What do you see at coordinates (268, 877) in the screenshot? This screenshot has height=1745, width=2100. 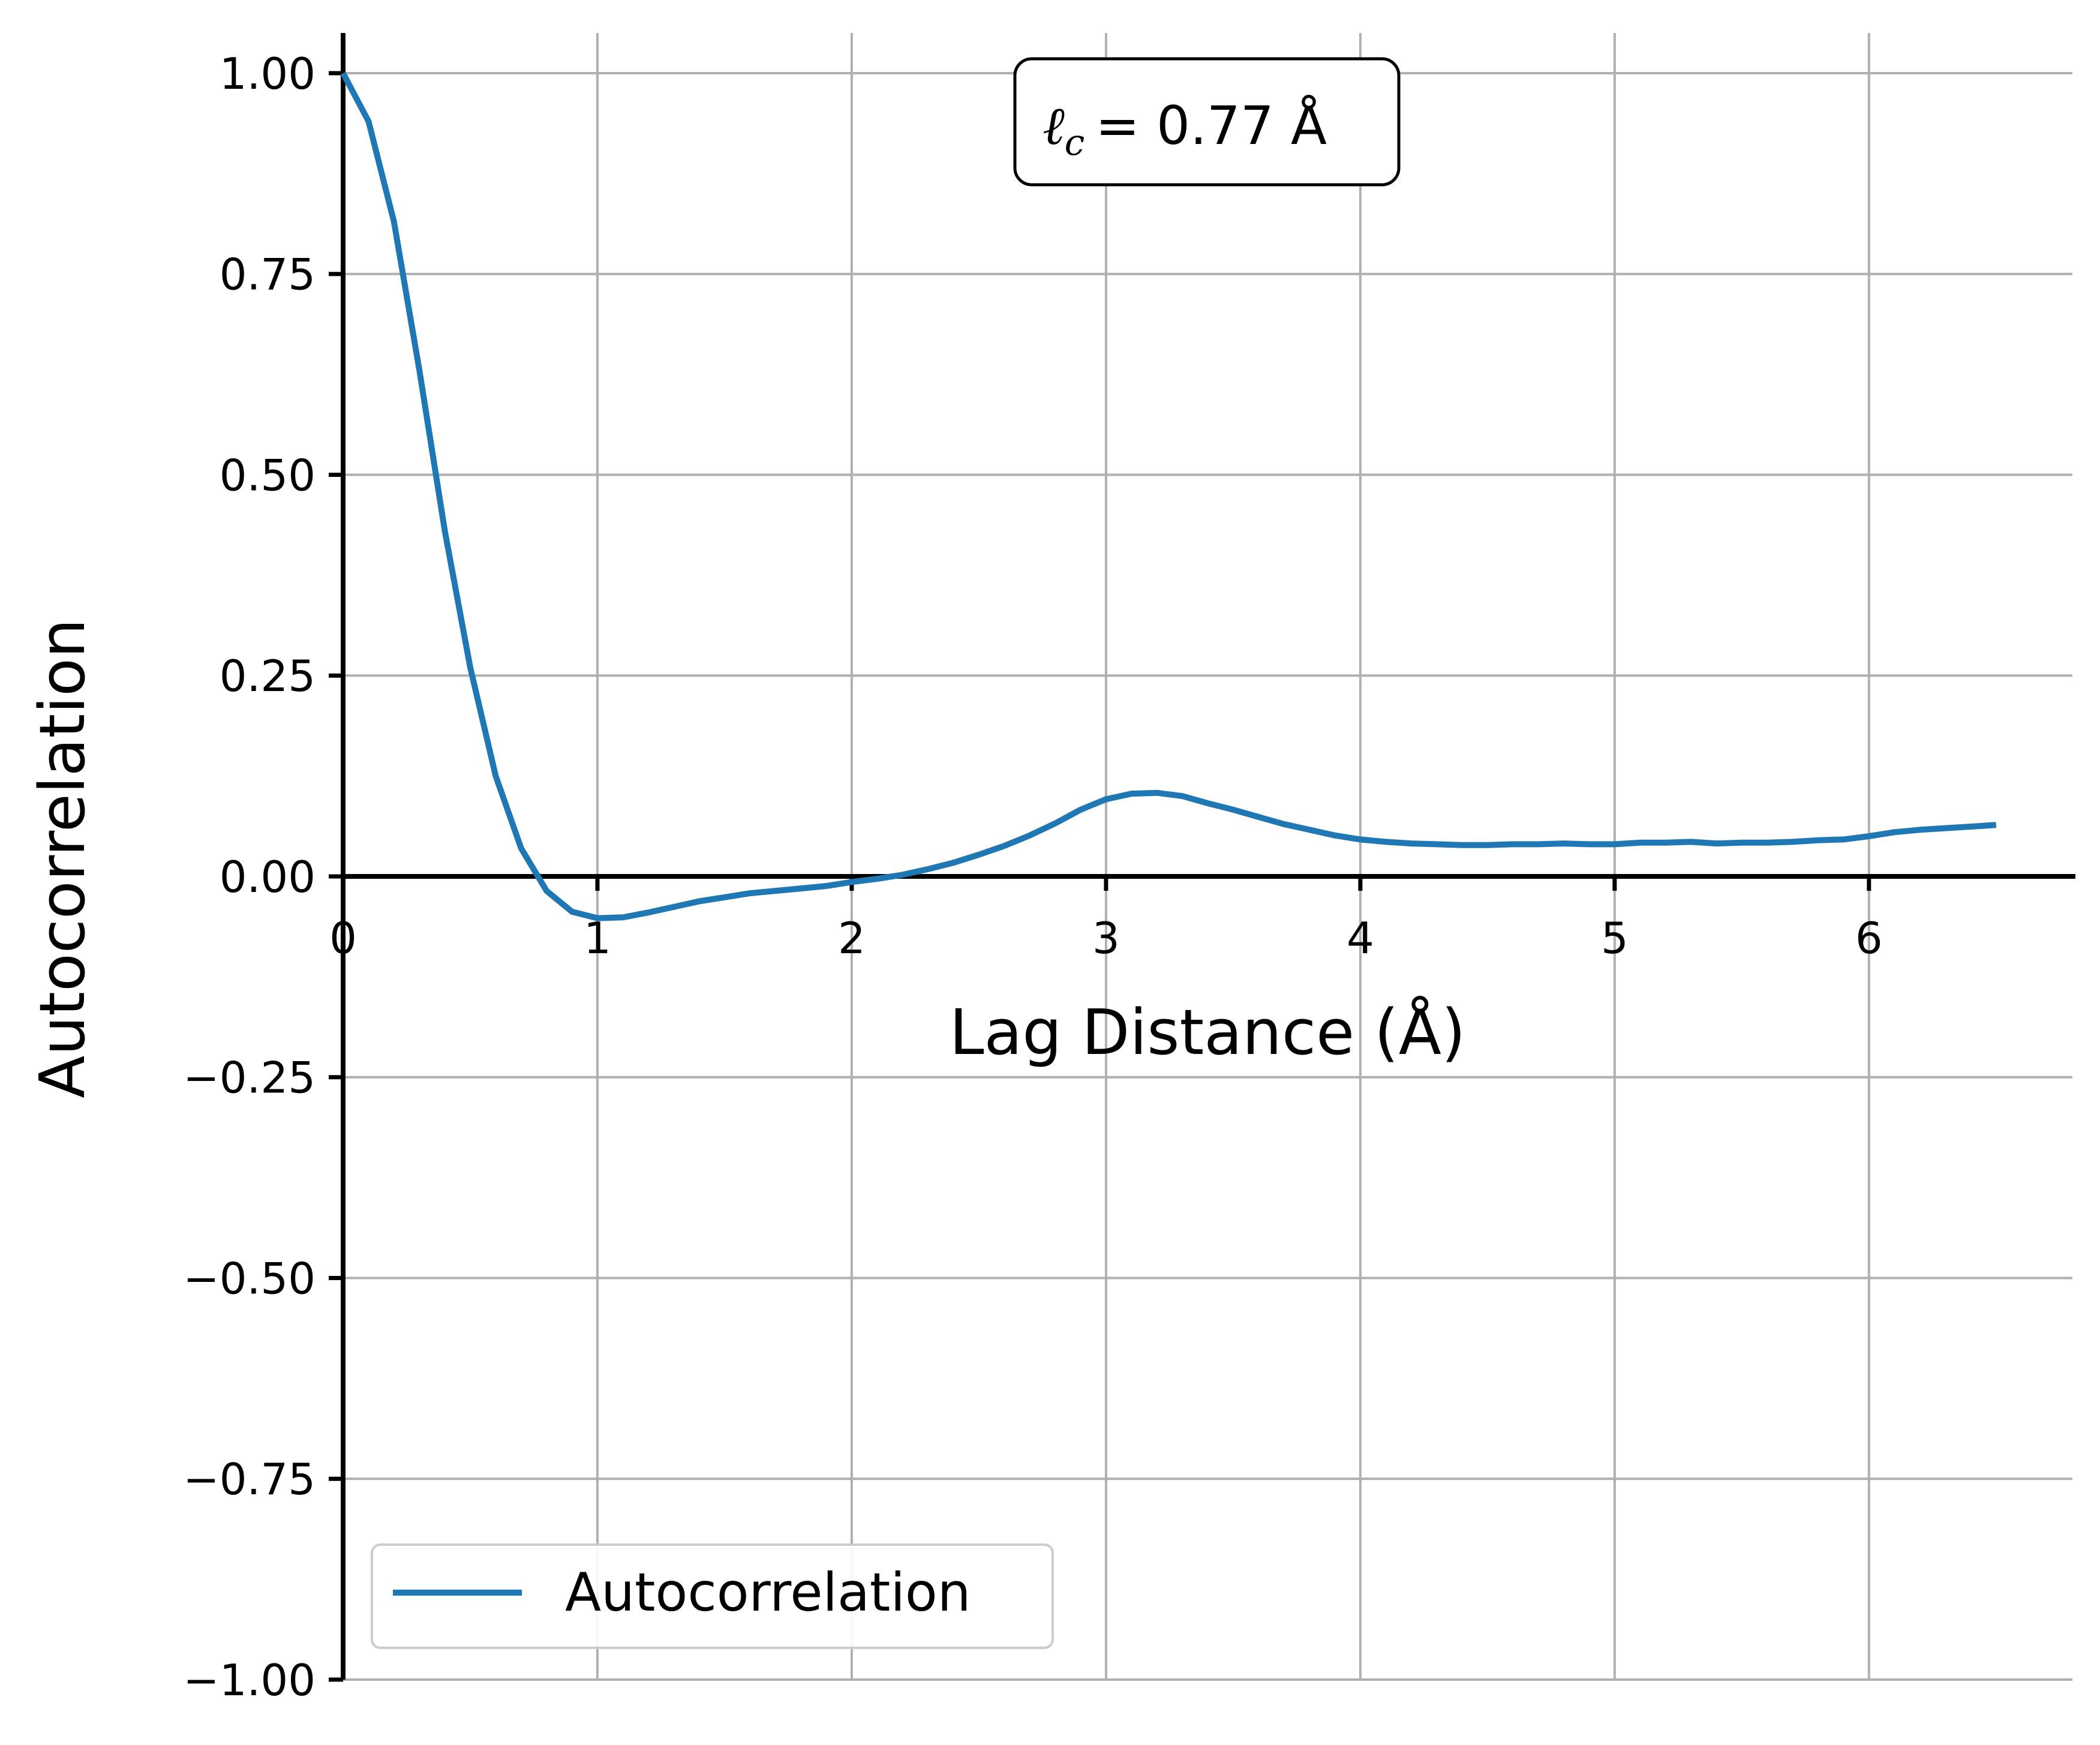 I see `y-tick-label: 0.00` at bounding box center [268, 877].